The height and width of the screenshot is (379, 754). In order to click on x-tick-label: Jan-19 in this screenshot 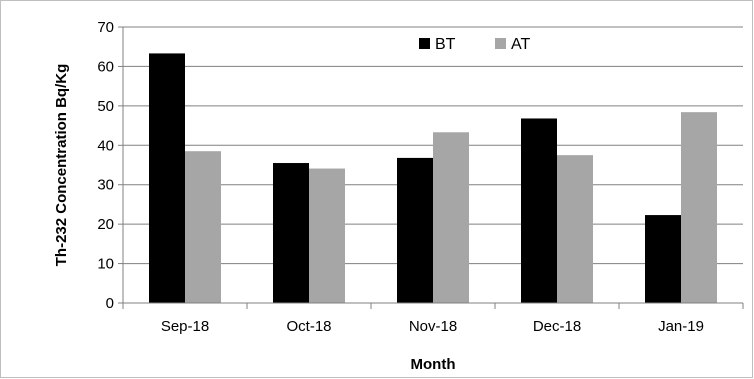, I will do `click(681, 326)`.